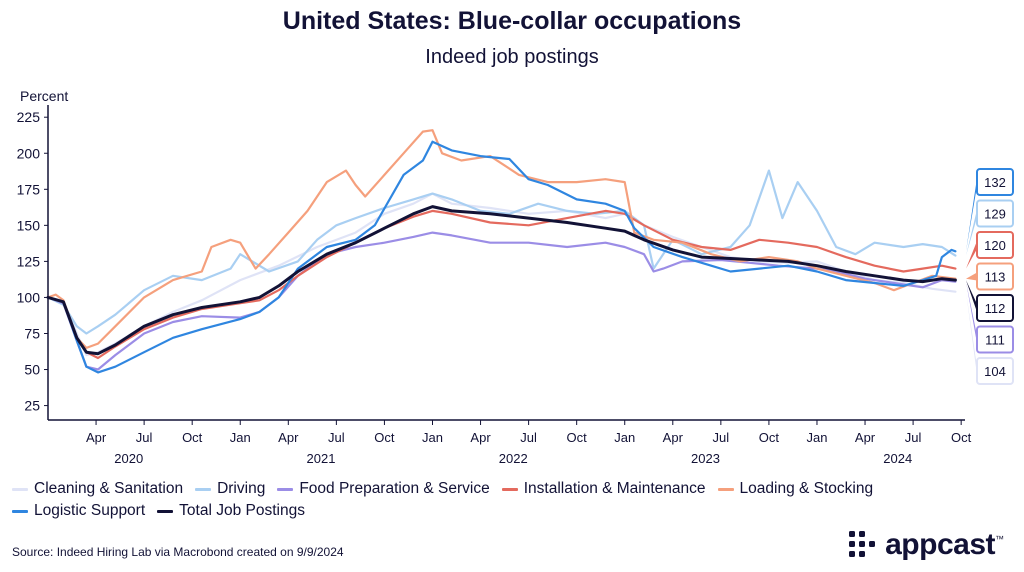  What do you see at coordinates (705, 458) in the screenshot?
I see `x-year-label: 2023` at bounding box center [705, 458].